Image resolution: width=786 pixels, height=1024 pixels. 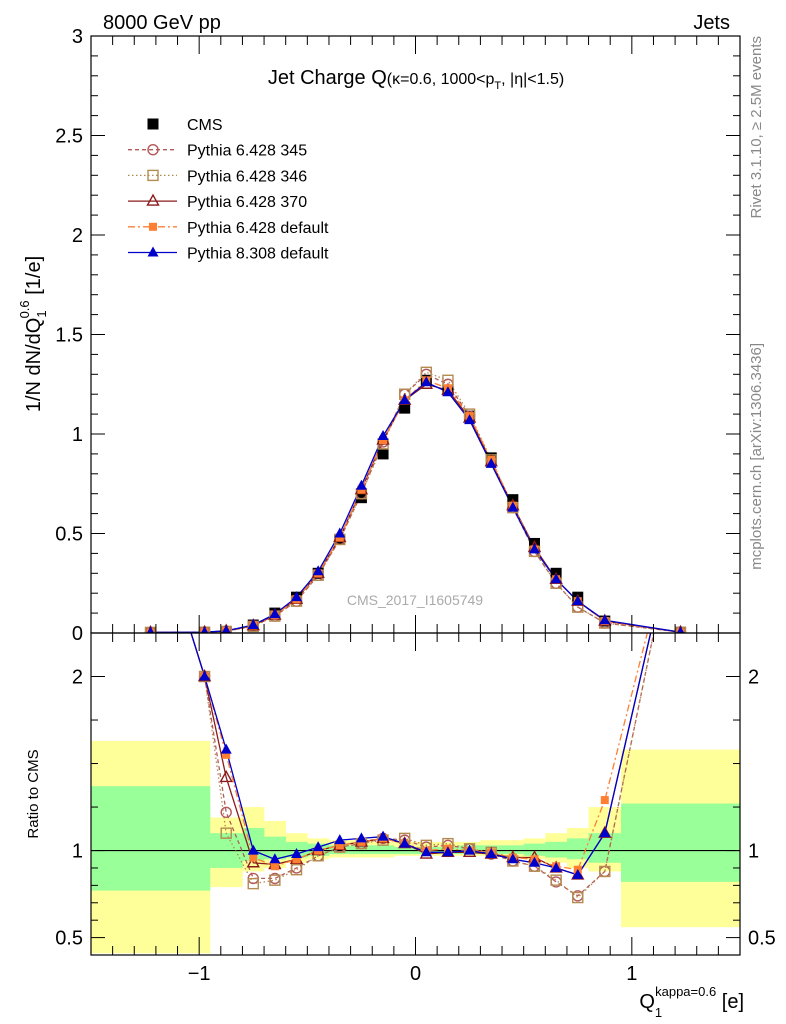 I want to click on x-axis-label-sub: 1, so click(x=658, y=1012).